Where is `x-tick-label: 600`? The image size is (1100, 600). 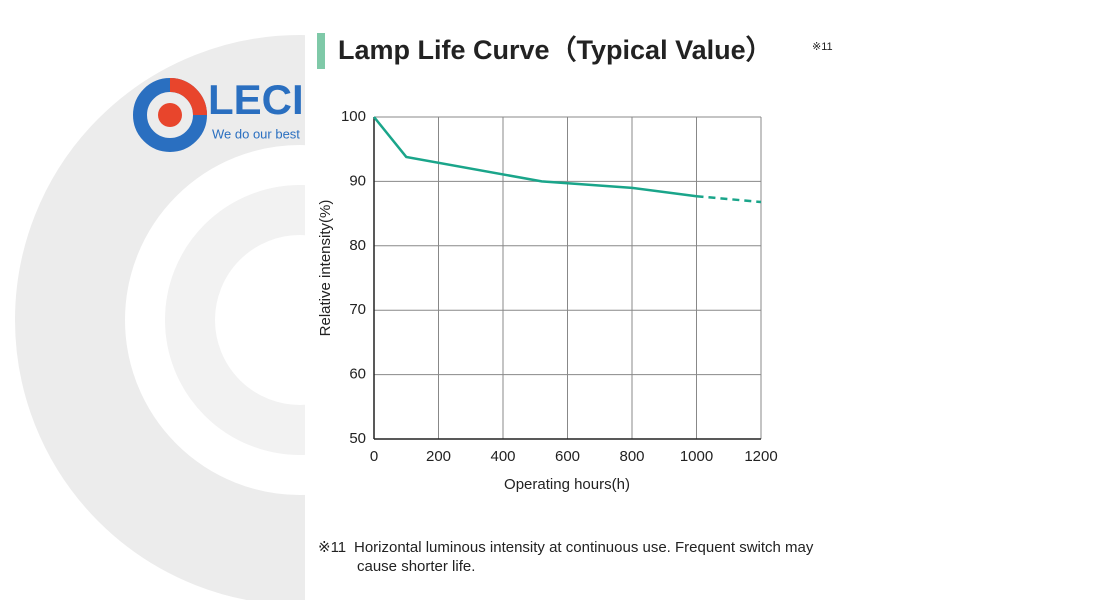
x-tick-label: 600 is located at coordinates (567, 456).